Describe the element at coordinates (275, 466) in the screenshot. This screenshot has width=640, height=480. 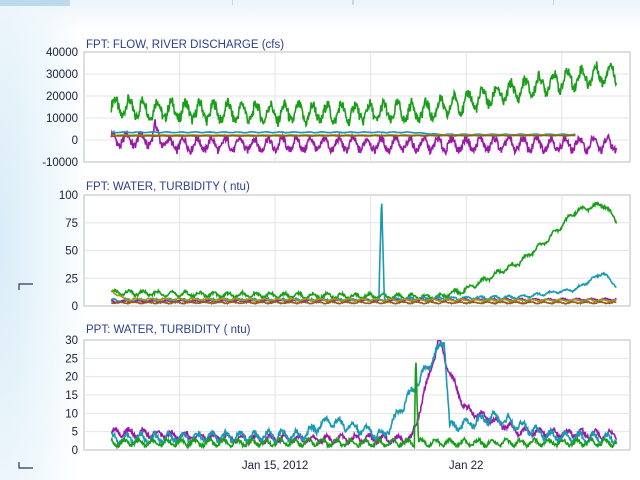
I see `x-tick-label: Jan 15, 2012` at that location.